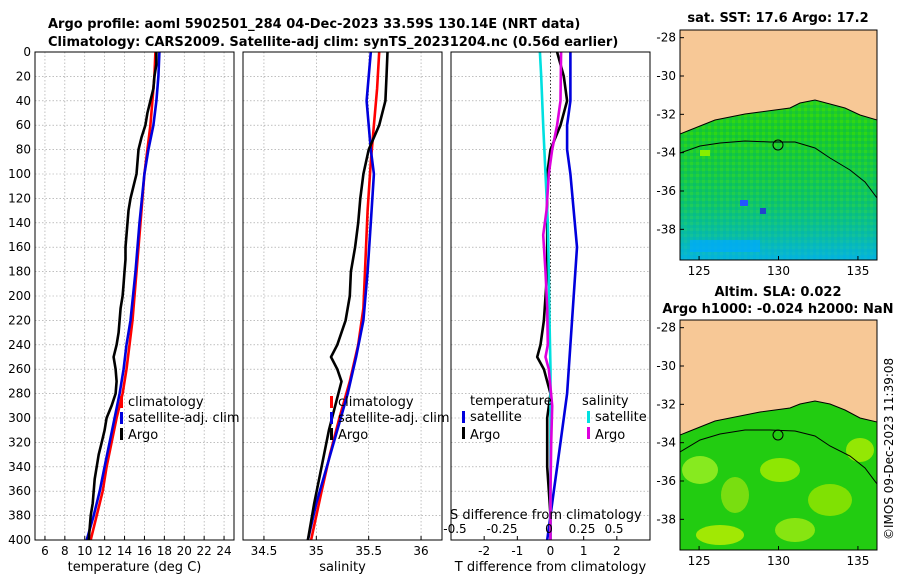 This screenshot has width=900, height=580. Describe the element at coordinates (778, 145) in the screenshot. I see `argo-location-marker` at that location.